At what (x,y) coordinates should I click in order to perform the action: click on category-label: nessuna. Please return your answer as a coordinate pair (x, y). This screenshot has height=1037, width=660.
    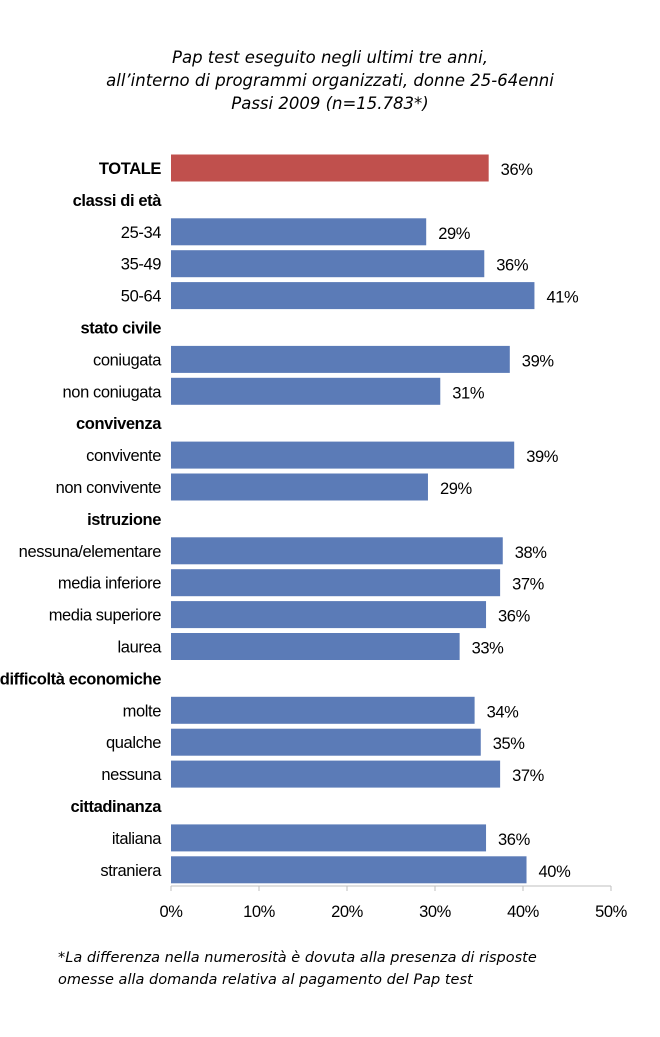
    Looking at the image, I should click on (131, 775).